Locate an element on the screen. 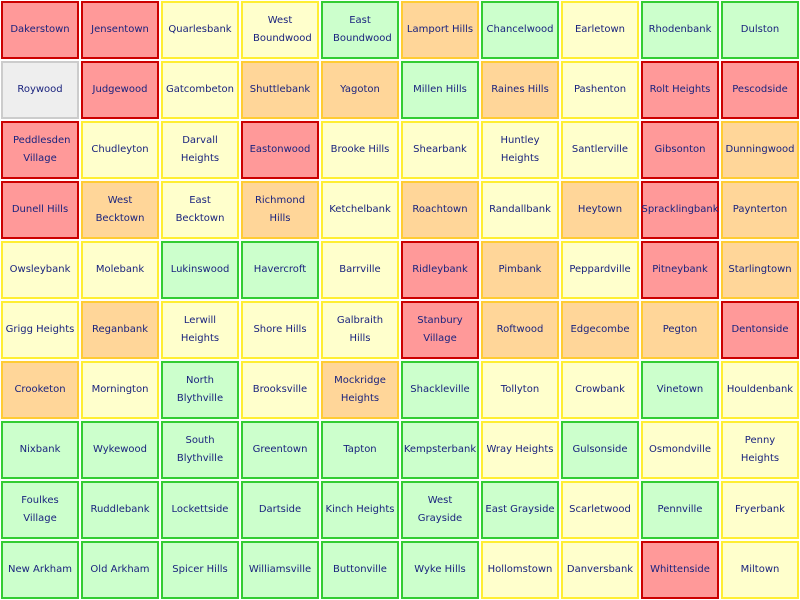 The height and width of the screenshot is (600, 800). town-cell: Starlingtown is located at coordinates (760, 270).